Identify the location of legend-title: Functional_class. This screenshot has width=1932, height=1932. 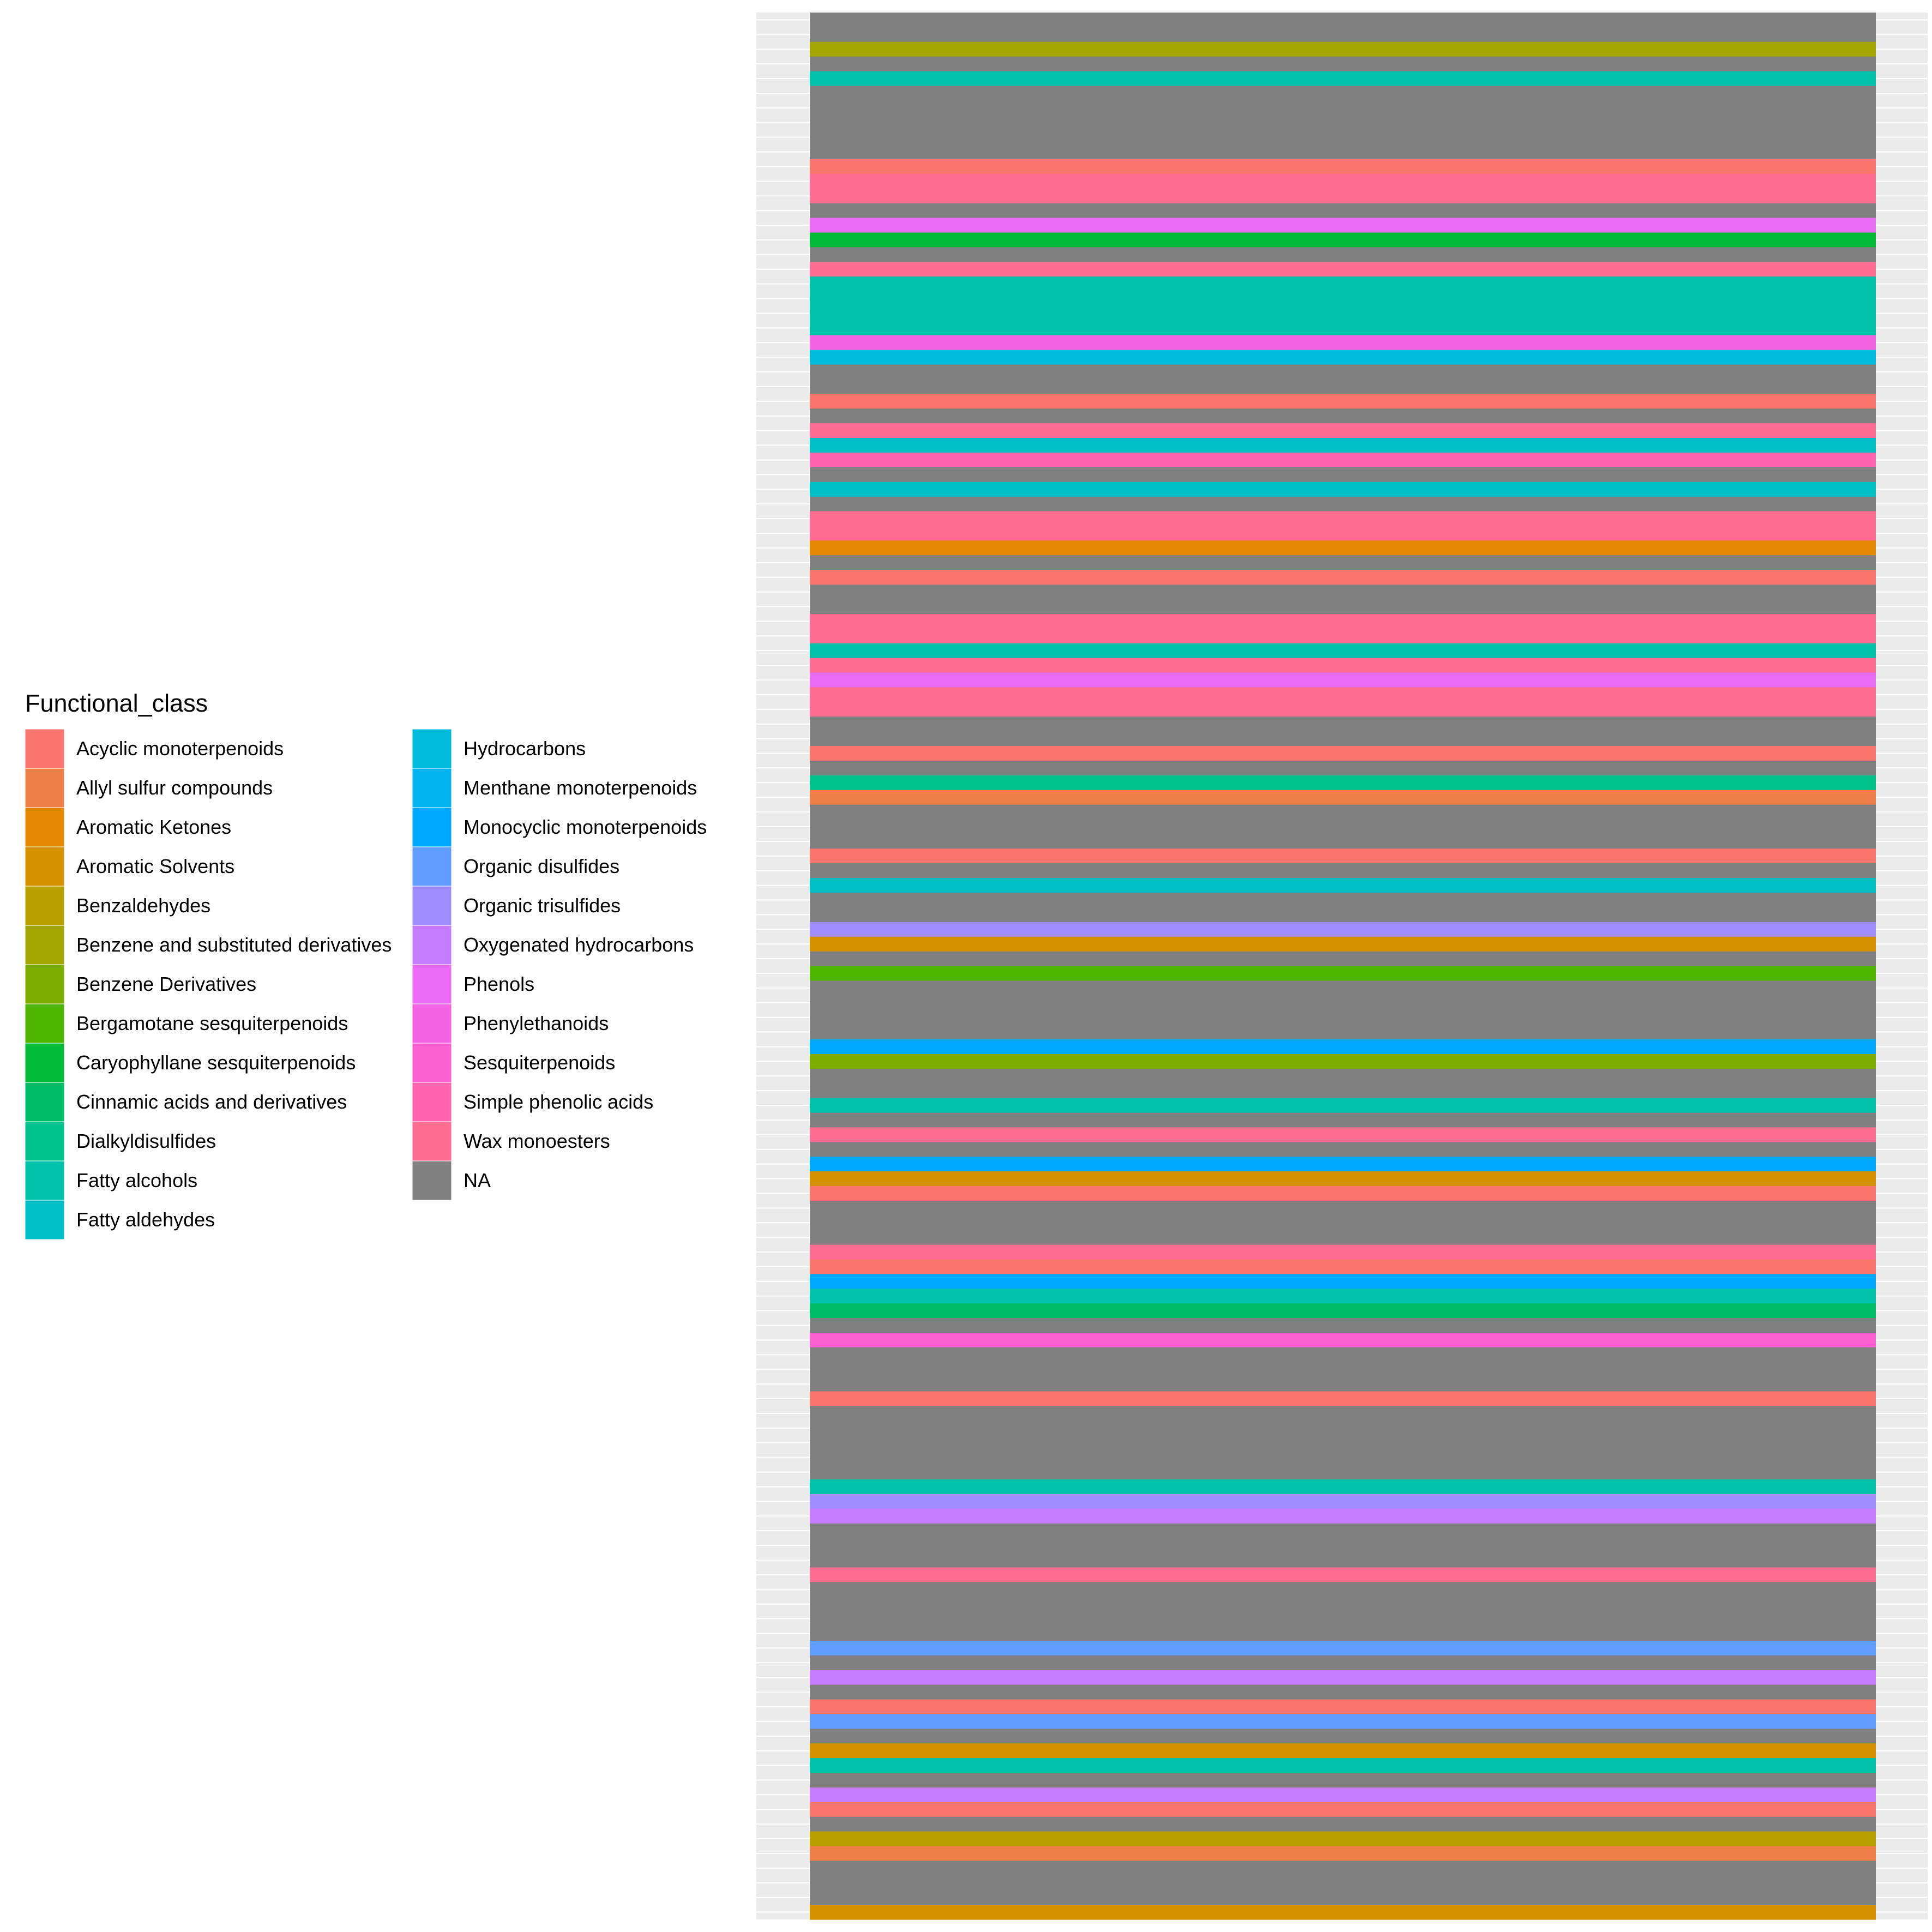
(116, 703).